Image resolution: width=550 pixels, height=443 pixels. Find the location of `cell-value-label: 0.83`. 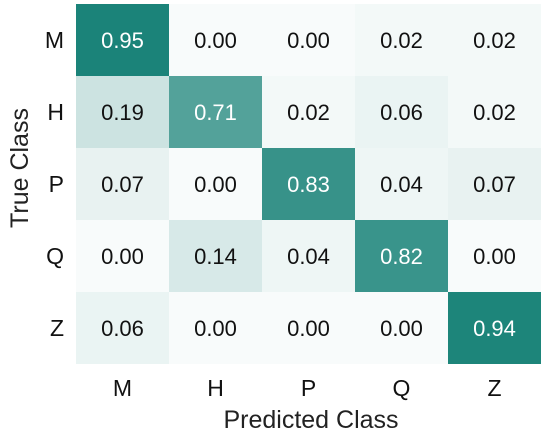

cell-value-label: 0.83 is located at coordinates (308, 184).